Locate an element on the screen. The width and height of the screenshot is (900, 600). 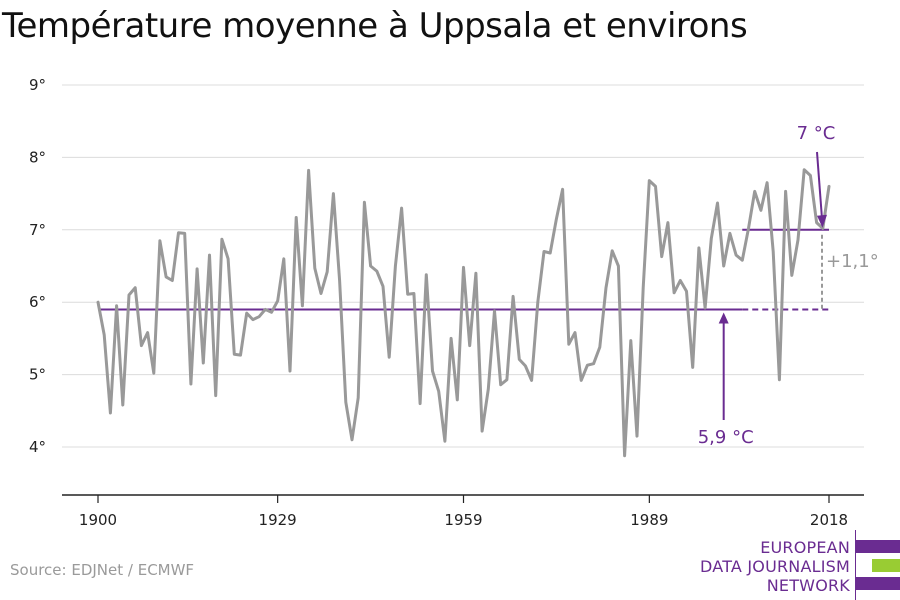
annotation-plus-1-1: +1,1° is located at coordinates (852, 261).